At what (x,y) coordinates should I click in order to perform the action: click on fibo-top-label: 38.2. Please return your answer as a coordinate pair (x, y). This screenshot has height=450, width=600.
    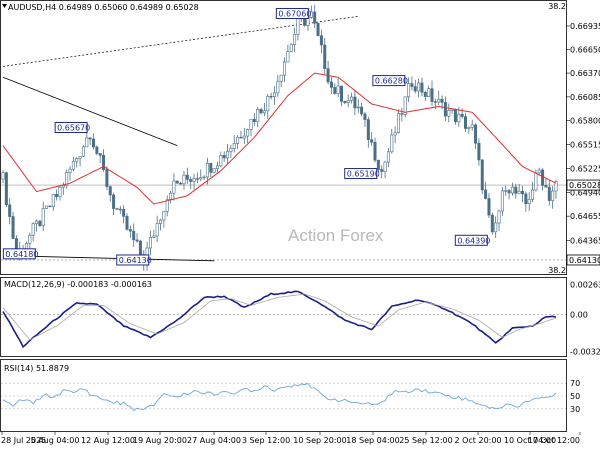
    Looking at the image, I should click on (557, 6).